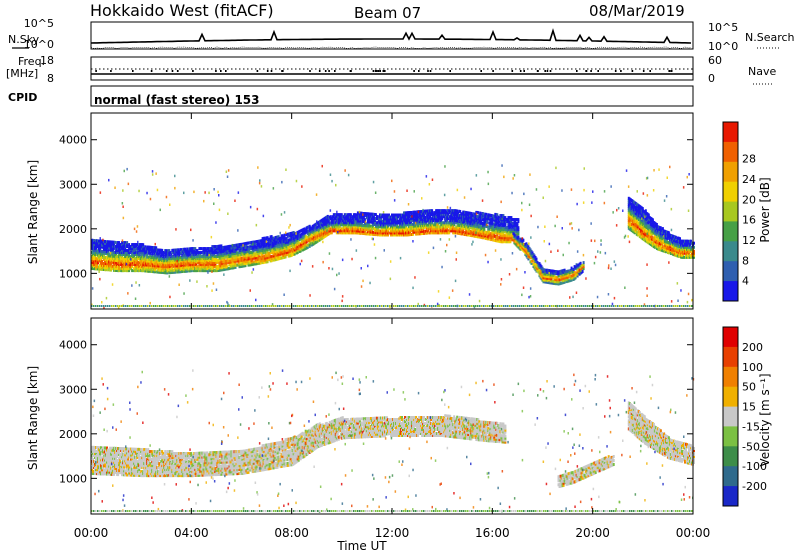 This screenshot has height=554, width=800. What do you see at coordinates (715, 60) in the screenshot?
I see `nave-tick-top: 60` at bounding box center [715, 60].